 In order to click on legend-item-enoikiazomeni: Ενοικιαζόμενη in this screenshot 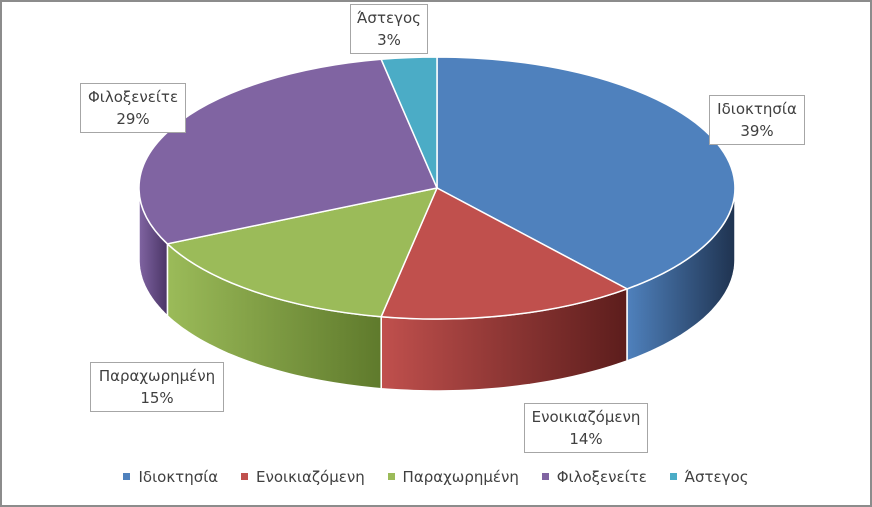, I will do `click(302, 476)`.